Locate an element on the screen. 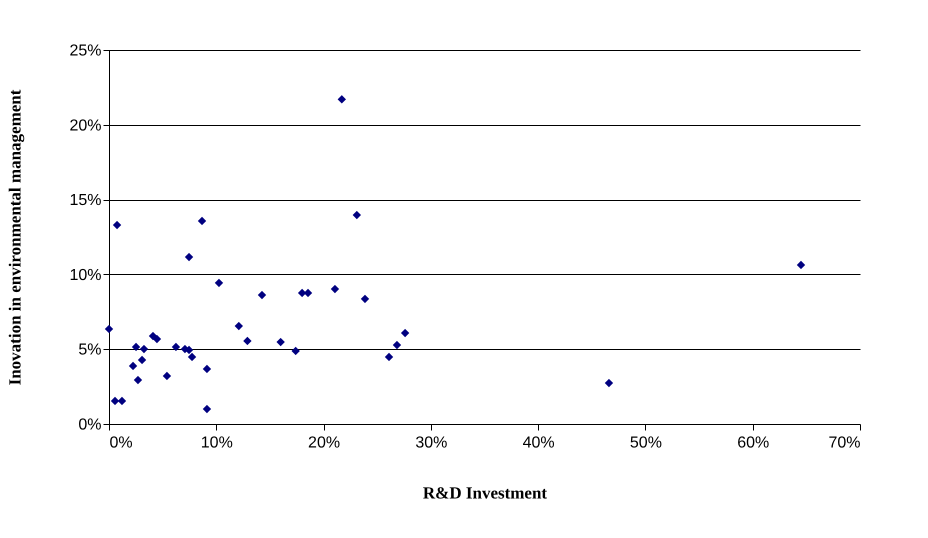 The width and height of the screenshot is (928, 538). y-axis-title: Inovation in environmental management is located at coordinates (14, 237).